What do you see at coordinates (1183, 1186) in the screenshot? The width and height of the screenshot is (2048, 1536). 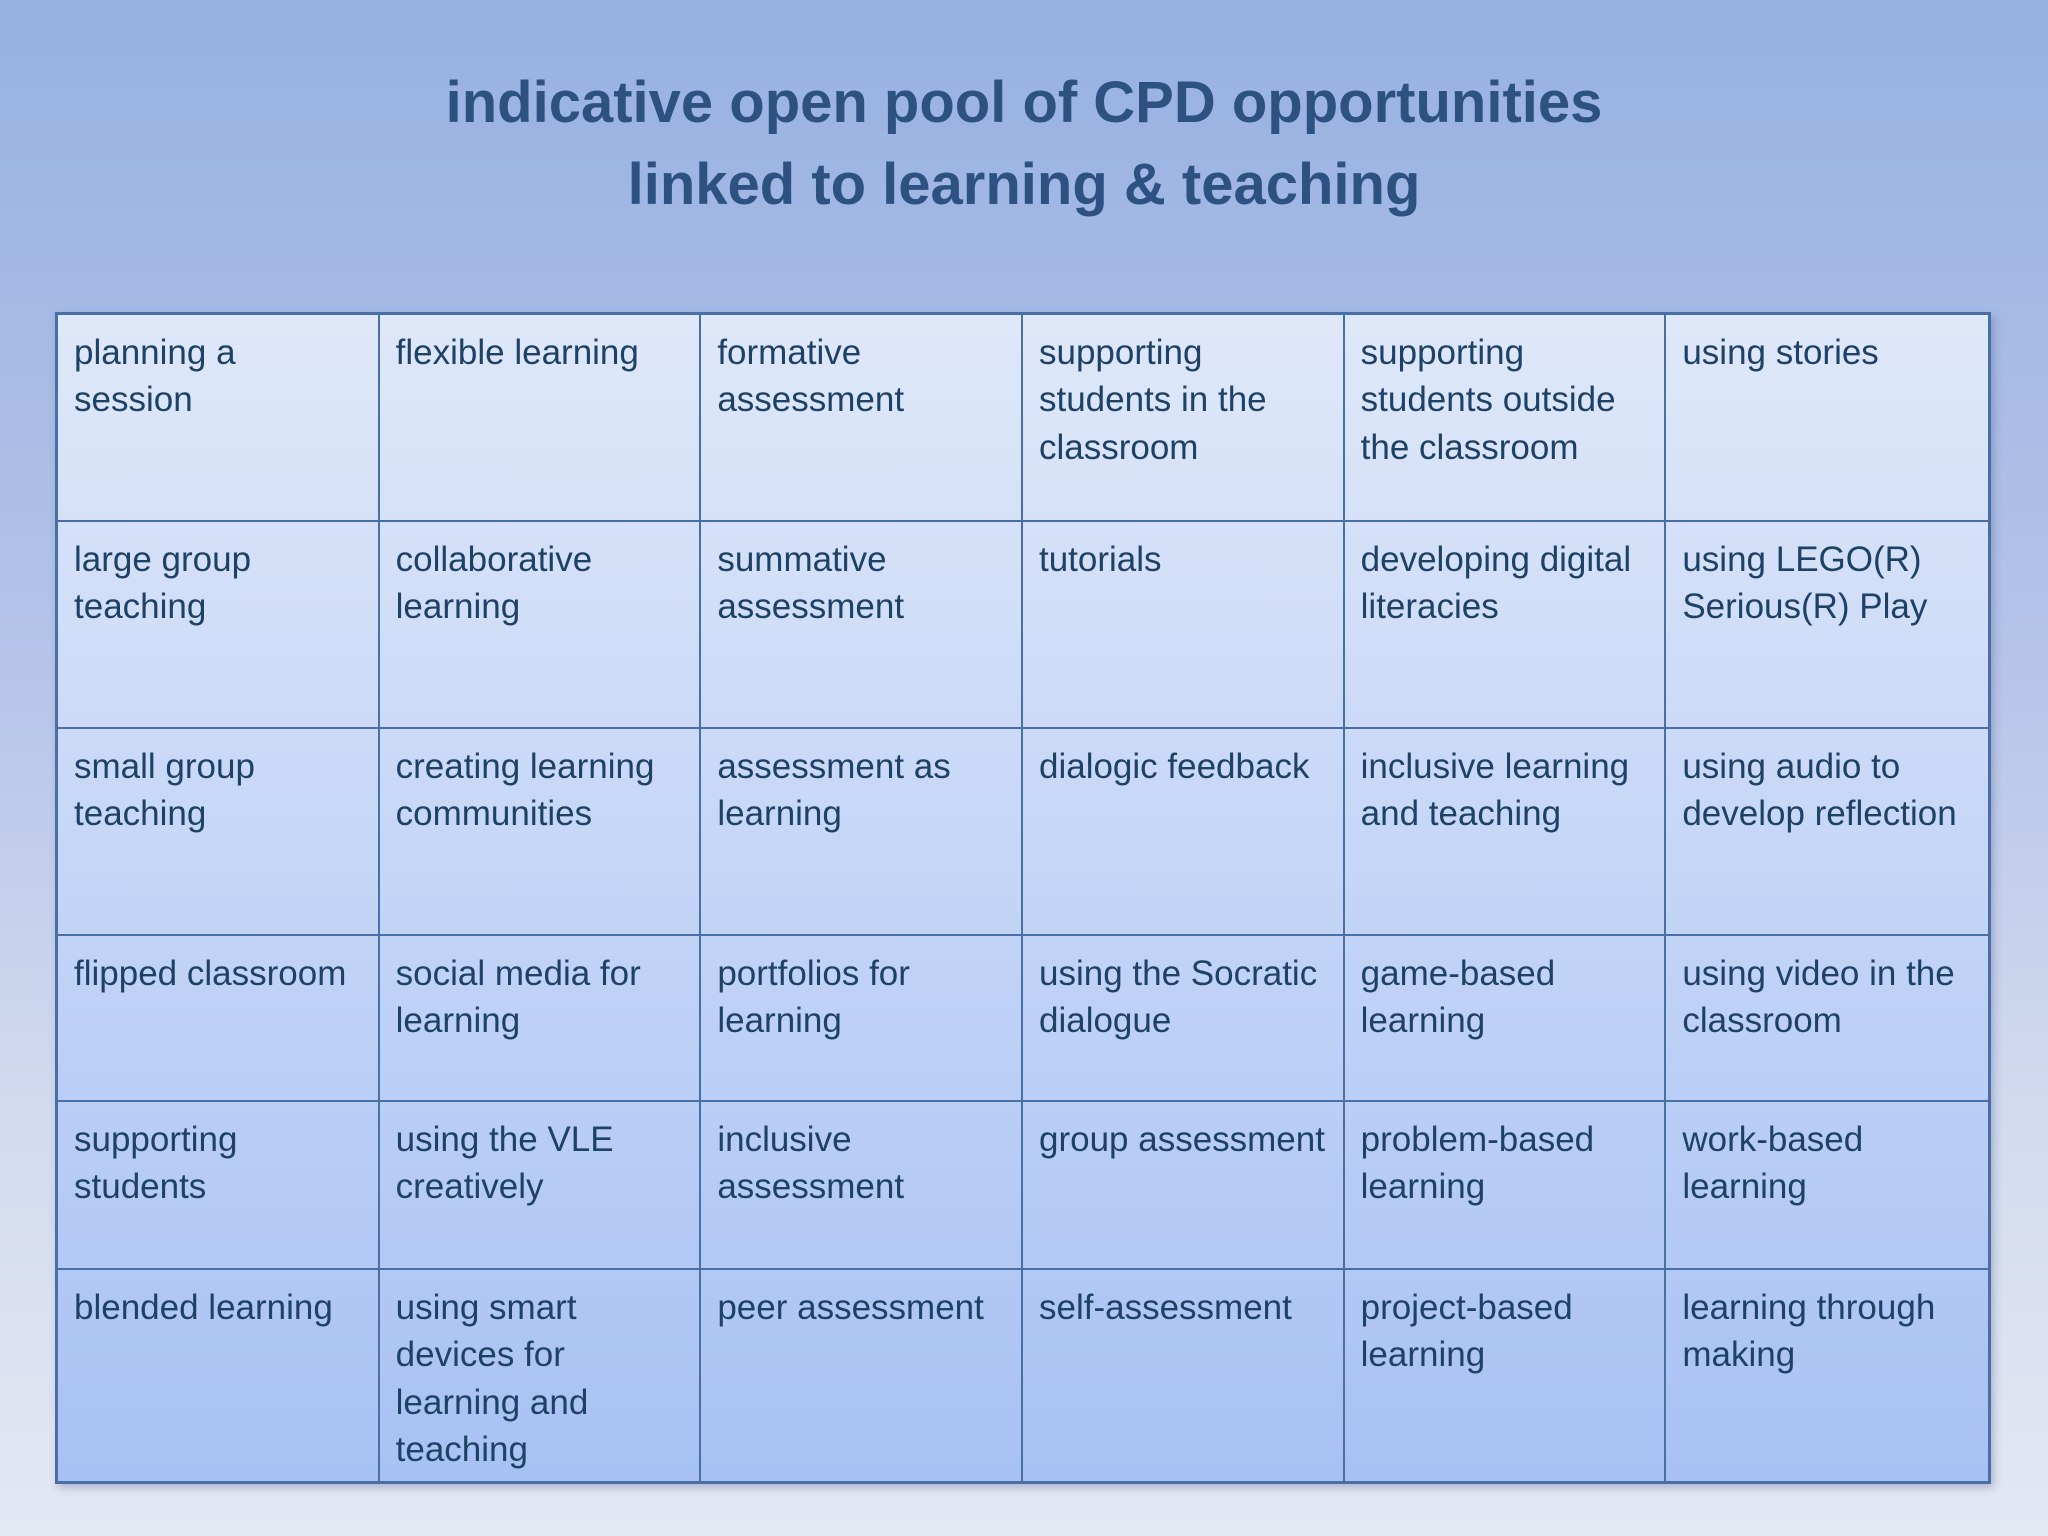 I see `table-cell-r5c4: group assessment` at bounding box center [1183, 1186].